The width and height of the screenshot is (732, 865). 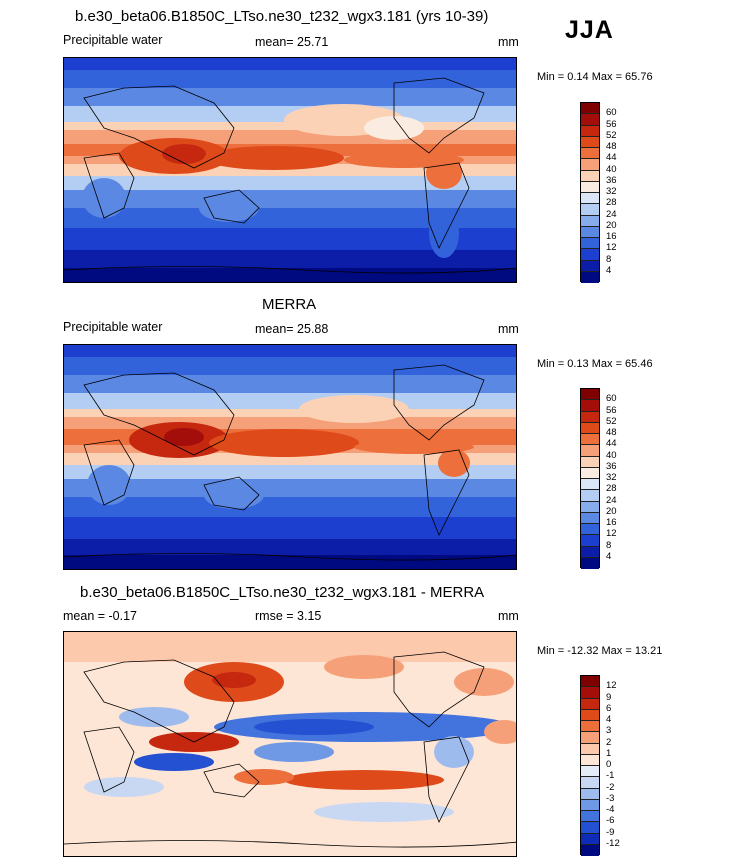 What do you see at coordinates (609, 697) in the screenshot?
I see `colorbar-level-label: 9` at bounding box center [609, 697].